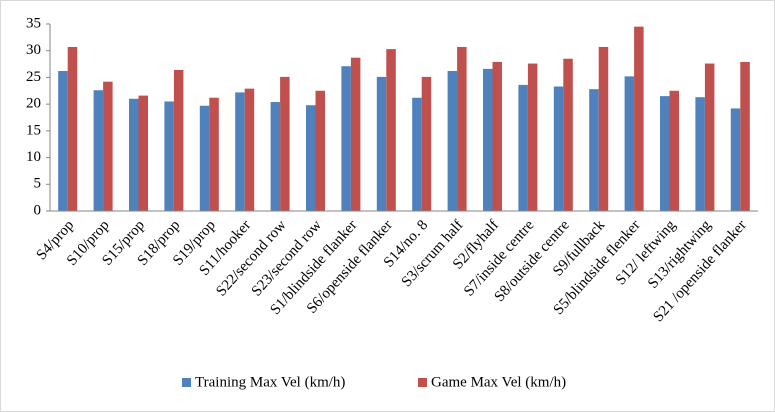  Describe the element at coordinates (33, 77) in the screenshot. I see `y-tick-label: 25` at that location.